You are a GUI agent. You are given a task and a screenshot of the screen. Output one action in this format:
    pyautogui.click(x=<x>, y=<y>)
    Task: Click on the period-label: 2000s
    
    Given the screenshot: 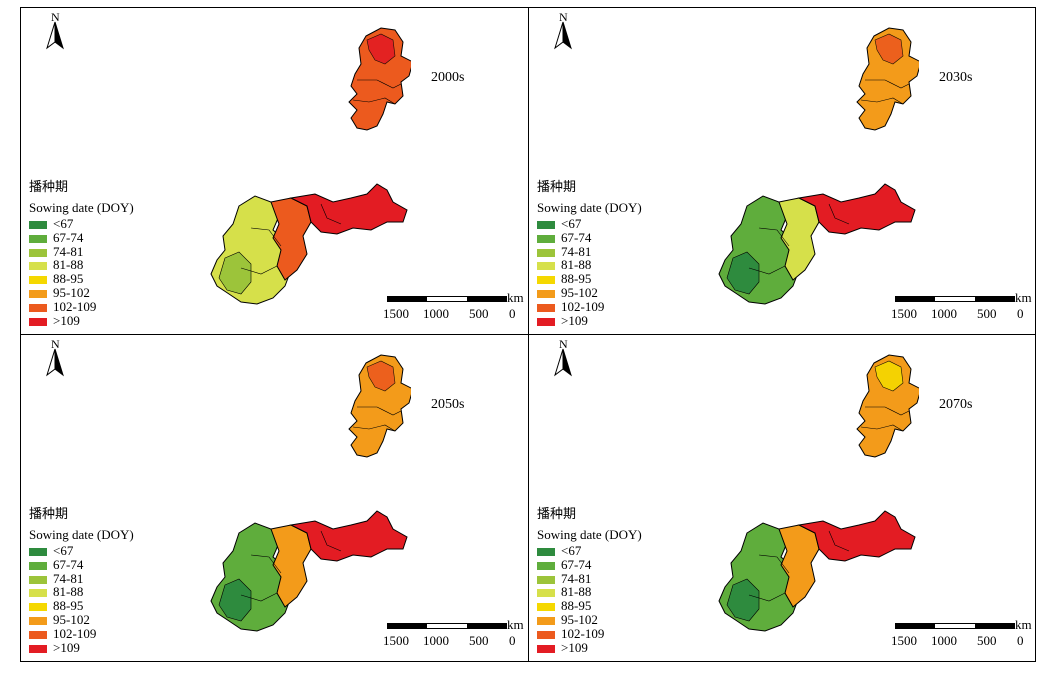 What is the action you would take?
    pyautogui.click(x=448, y=77)
    